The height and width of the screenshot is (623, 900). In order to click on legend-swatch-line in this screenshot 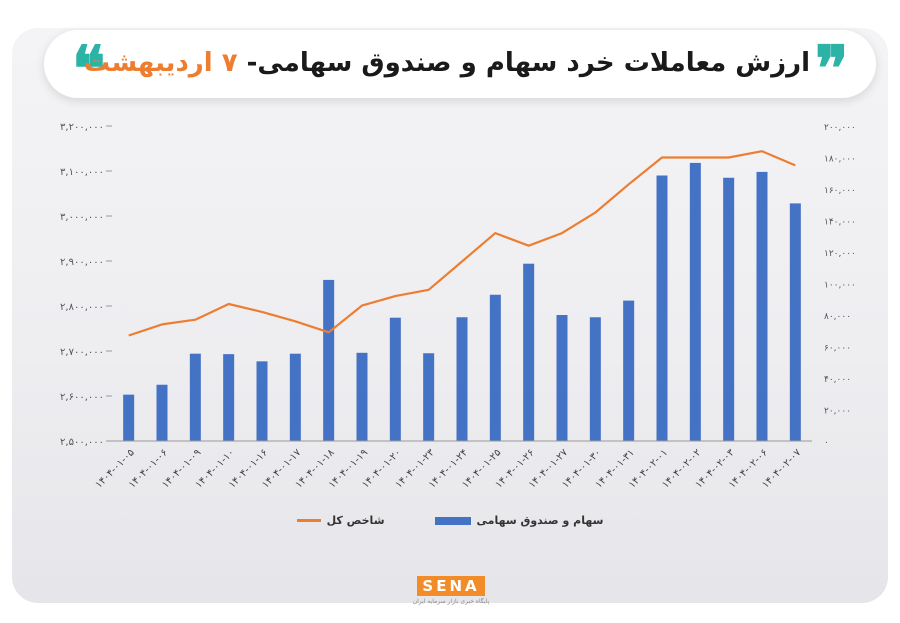, I will do `click(308, 520)`.